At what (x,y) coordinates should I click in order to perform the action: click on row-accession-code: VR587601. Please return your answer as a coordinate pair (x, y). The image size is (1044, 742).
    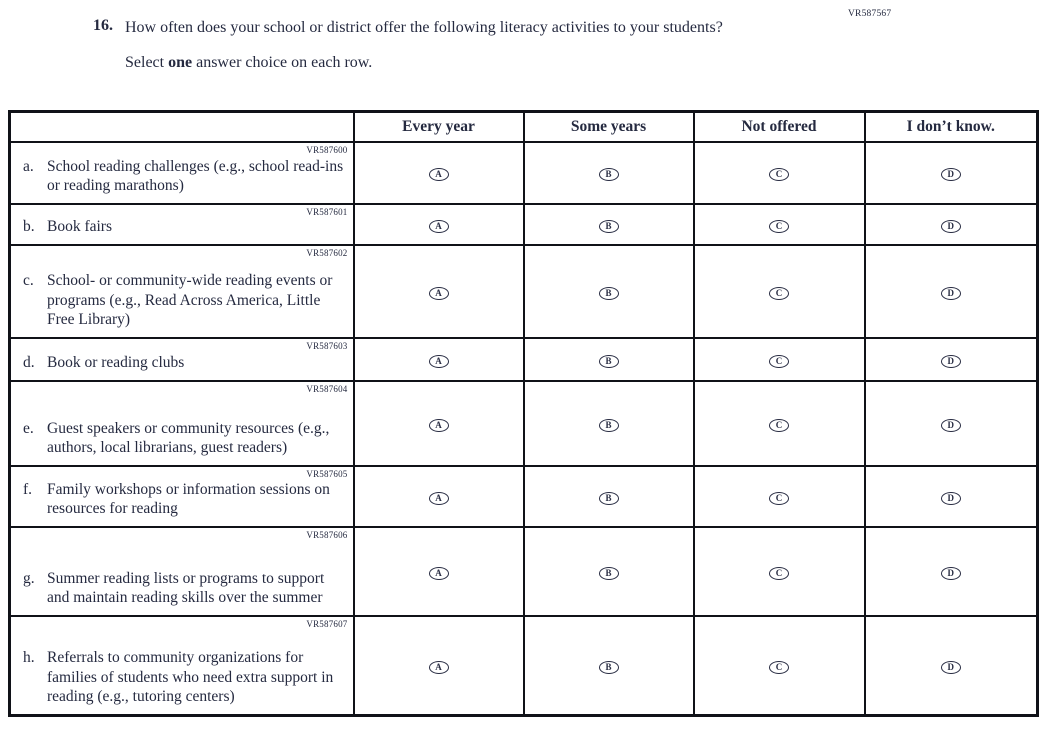
    Looking at the image, I should click on (327, 212).